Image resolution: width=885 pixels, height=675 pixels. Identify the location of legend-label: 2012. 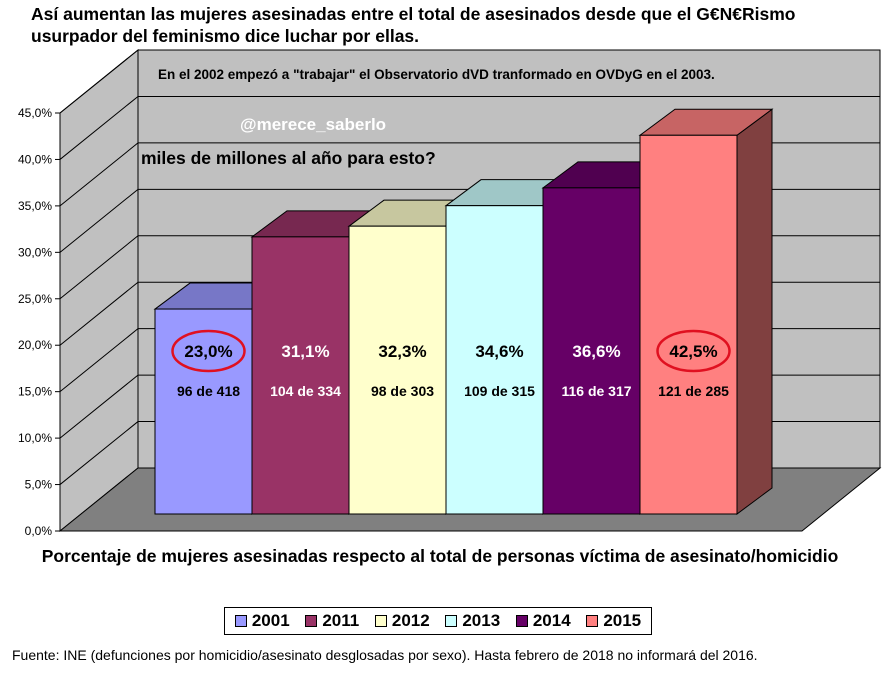
(410, 620).